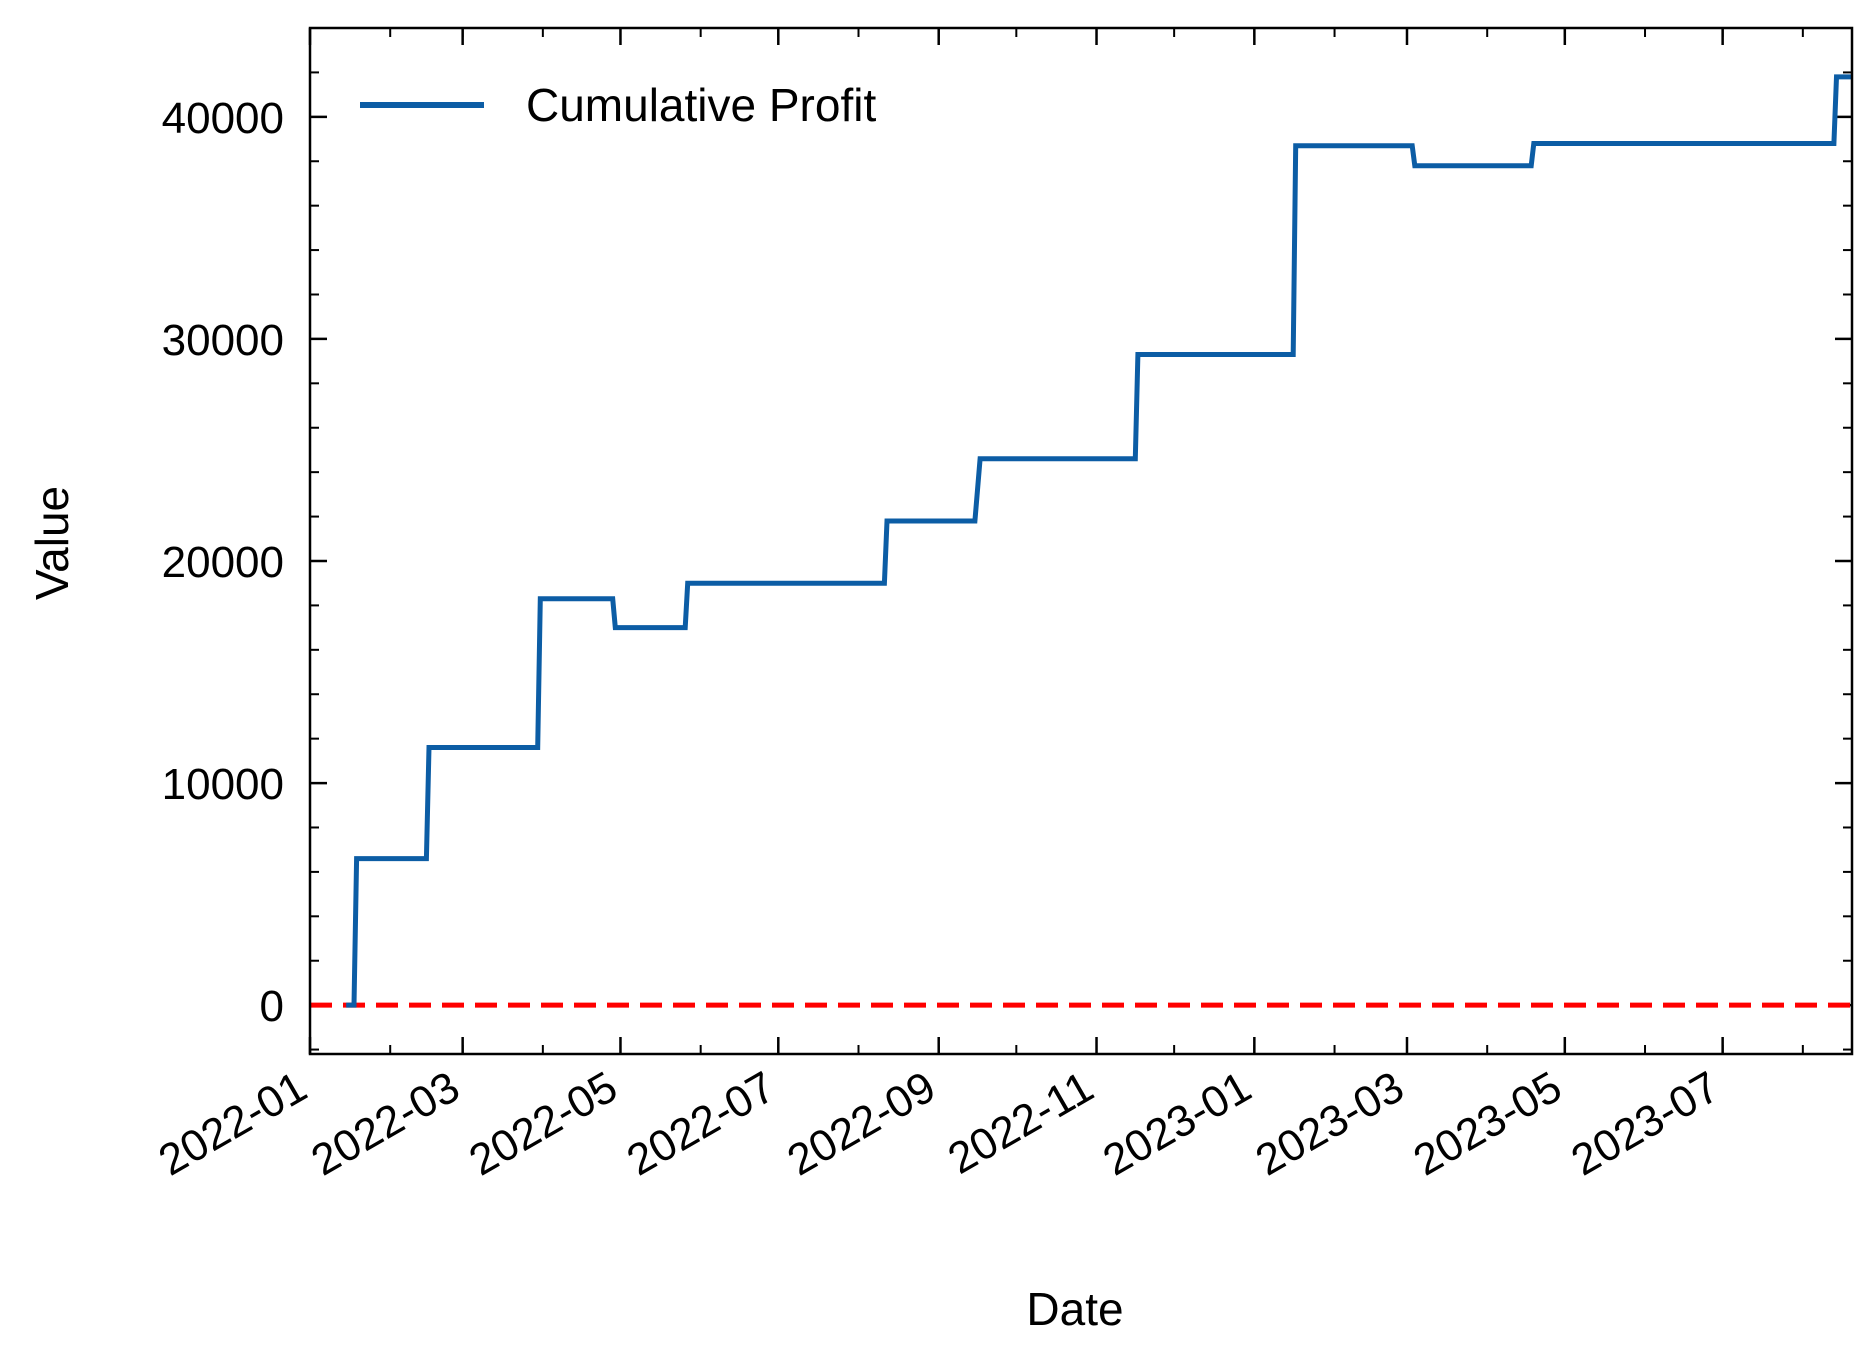  What do you see at coordinates (1487, 1123) in the screenshot?
I see `x-tick-label: 2023-05` at bounding box center [1487, 1123].